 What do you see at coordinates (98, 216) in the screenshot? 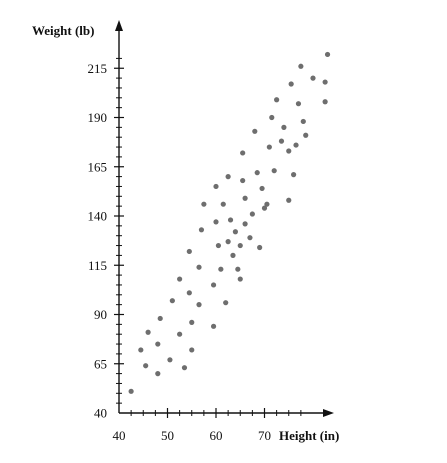
I see `y-tick-label: 140` at bounding box center [98, 216].